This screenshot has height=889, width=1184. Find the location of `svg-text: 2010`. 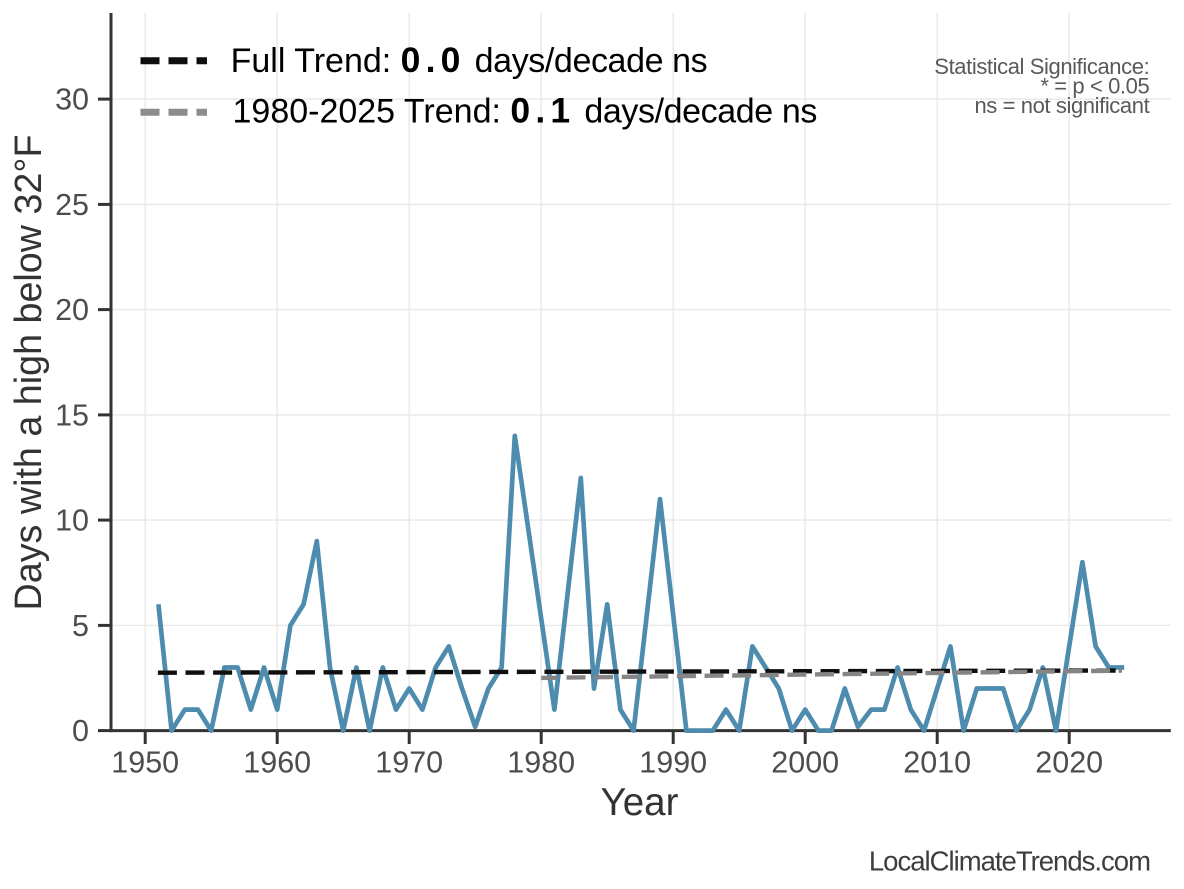

svg-text: 2010 is located at coordinates (937, 763).